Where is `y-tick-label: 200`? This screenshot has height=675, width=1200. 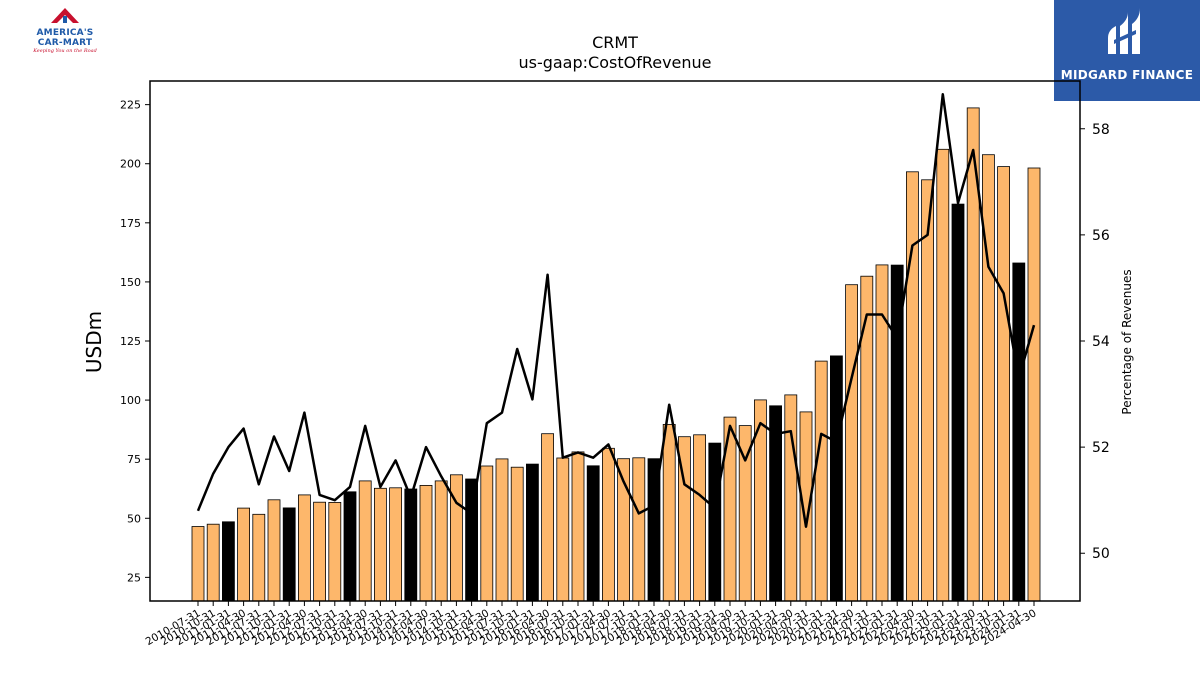
y-tick-label: 200 is located at coordinates (130, 164).